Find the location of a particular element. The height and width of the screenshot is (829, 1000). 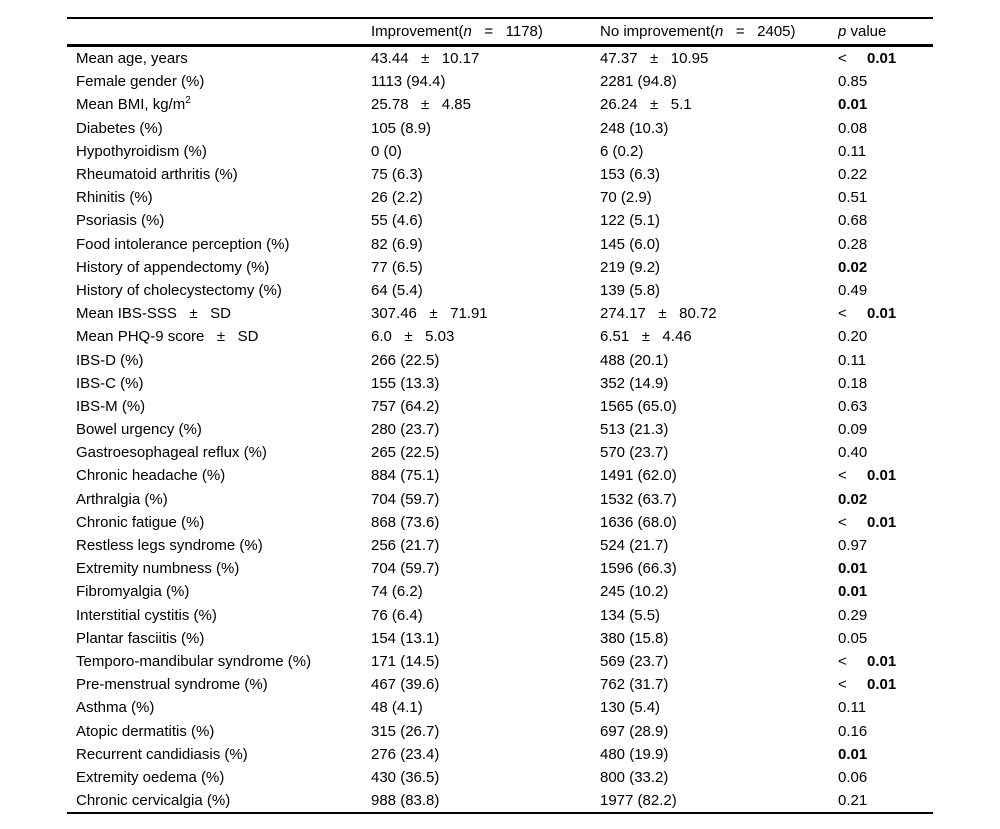

cell-no-improvement: 488 (20.1) is located at coordinates (634, 360).